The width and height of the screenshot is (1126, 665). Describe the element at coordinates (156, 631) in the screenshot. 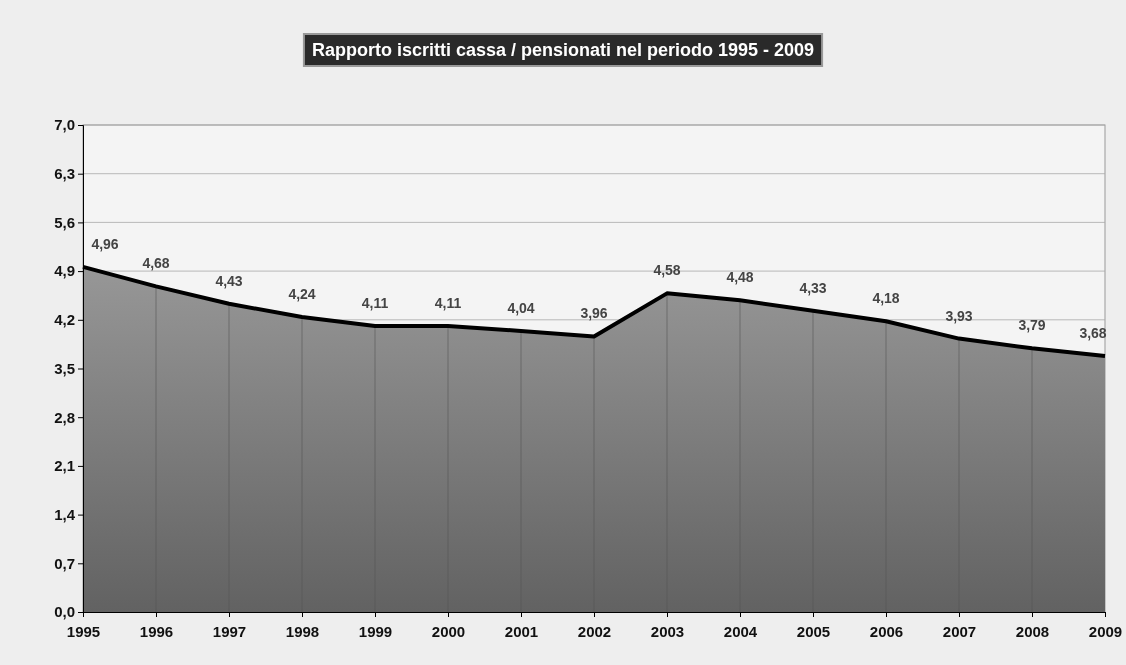

I see `x-tick-label: 1996` at that location.